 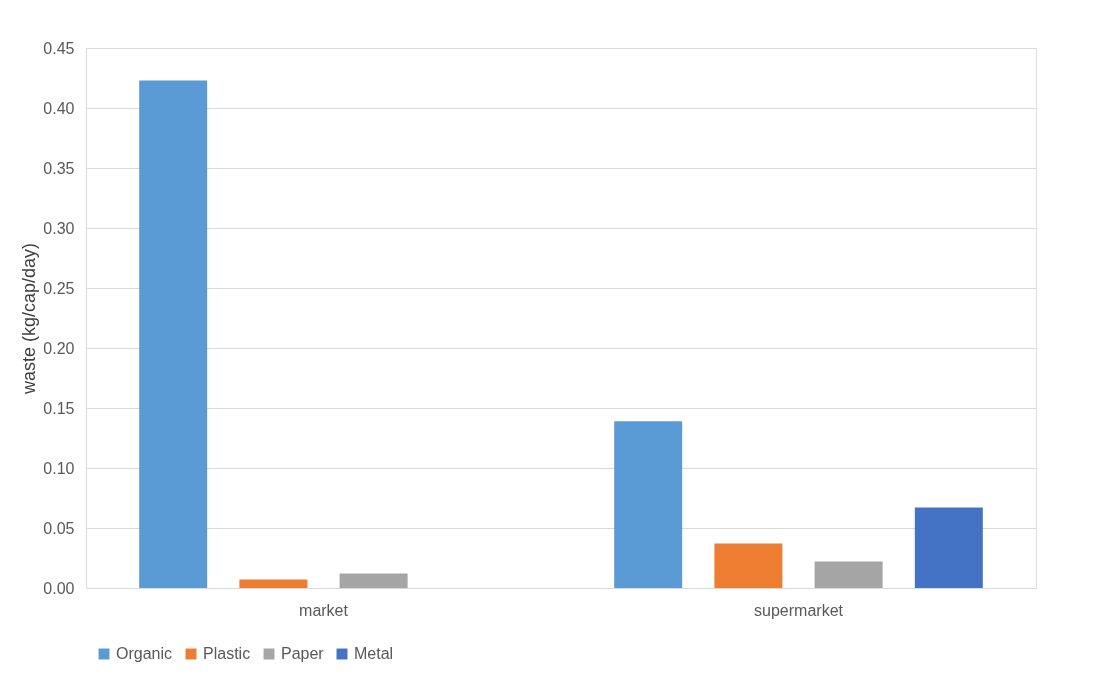 I want to click on legend-label: Organic, so click(x=144, y=653).